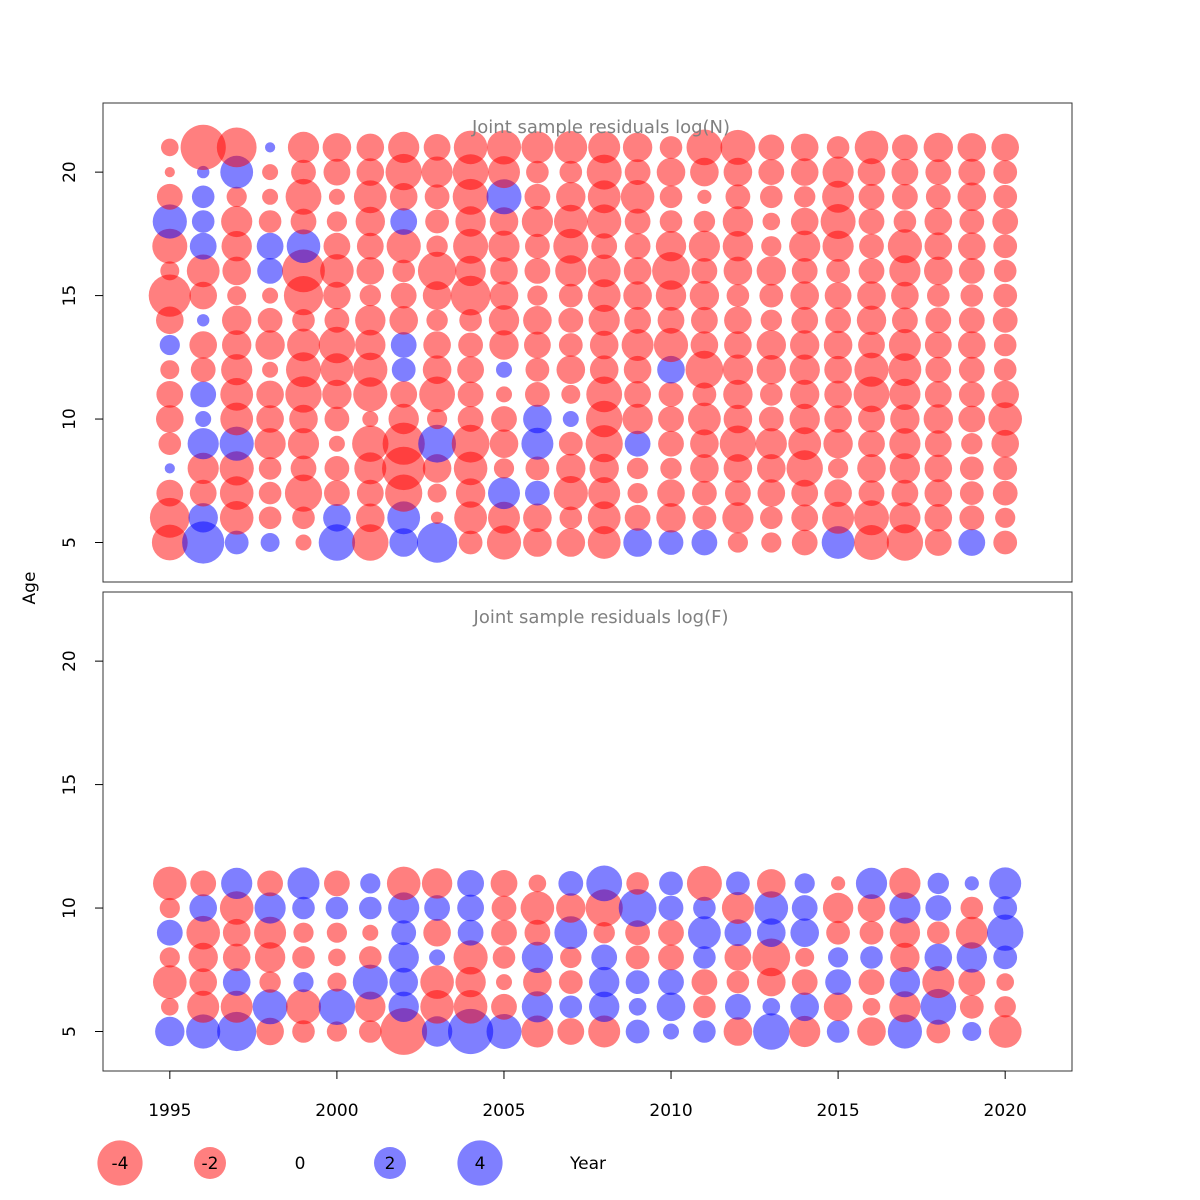 This screenshot has width=1200, height=1200. What do you see at coordinates (300, 1163) in the screenshot?
I see `legend: -4 -2 0 2 4` at bounding box center [300, 1163].